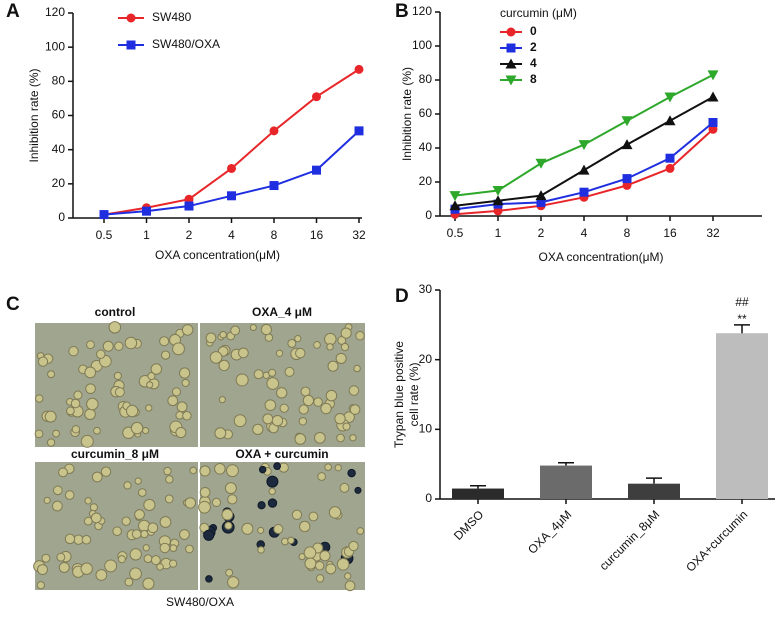 This screenshot has height=617, width=782. Describe the element at coordinates (713, 233) in the screenshot. I see `x-tick-label: 32` at that location.